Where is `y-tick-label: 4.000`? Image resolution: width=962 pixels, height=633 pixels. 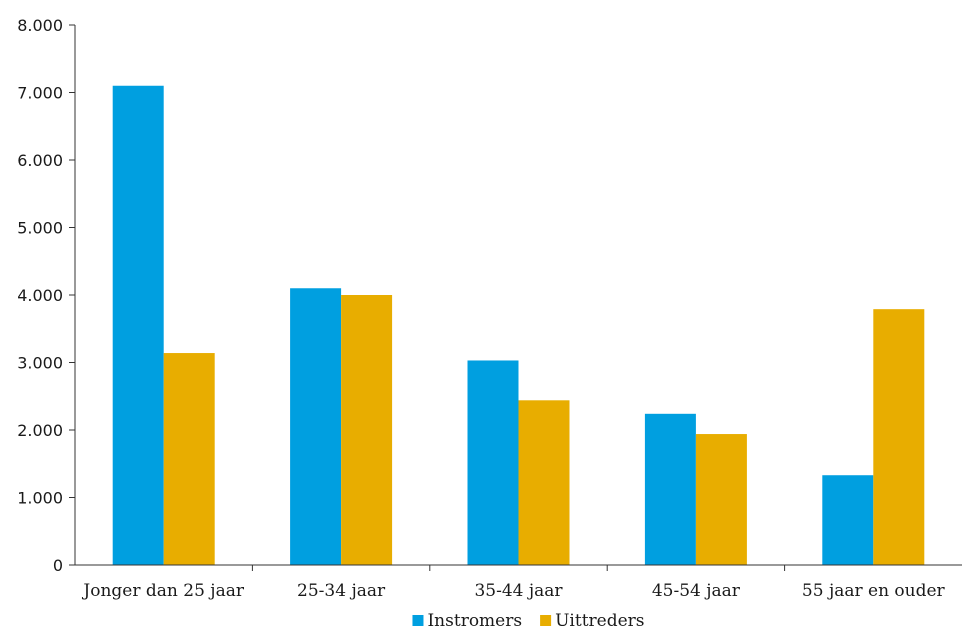
y-tick-label: 4.000 is located at coordinates (40, 295).